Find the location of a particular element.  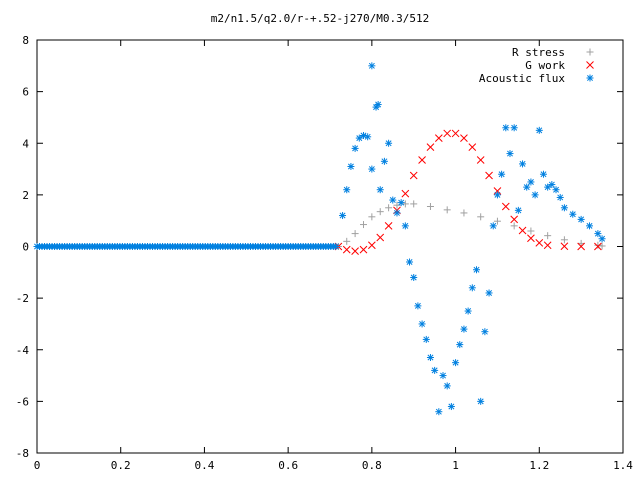

y-tick-label: -2 is located at coordinates (22, 298).